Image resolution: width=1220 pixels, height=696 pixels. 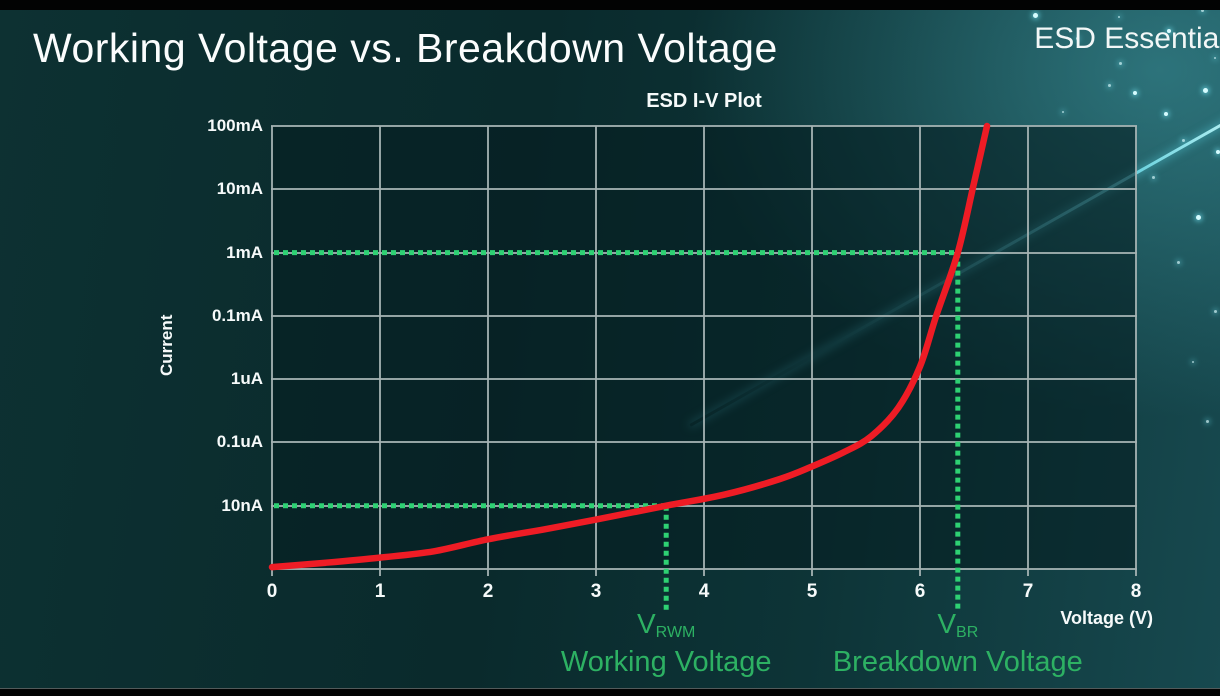 I want to click on y-tick-label: 10mA, so click(x=239, y=189).